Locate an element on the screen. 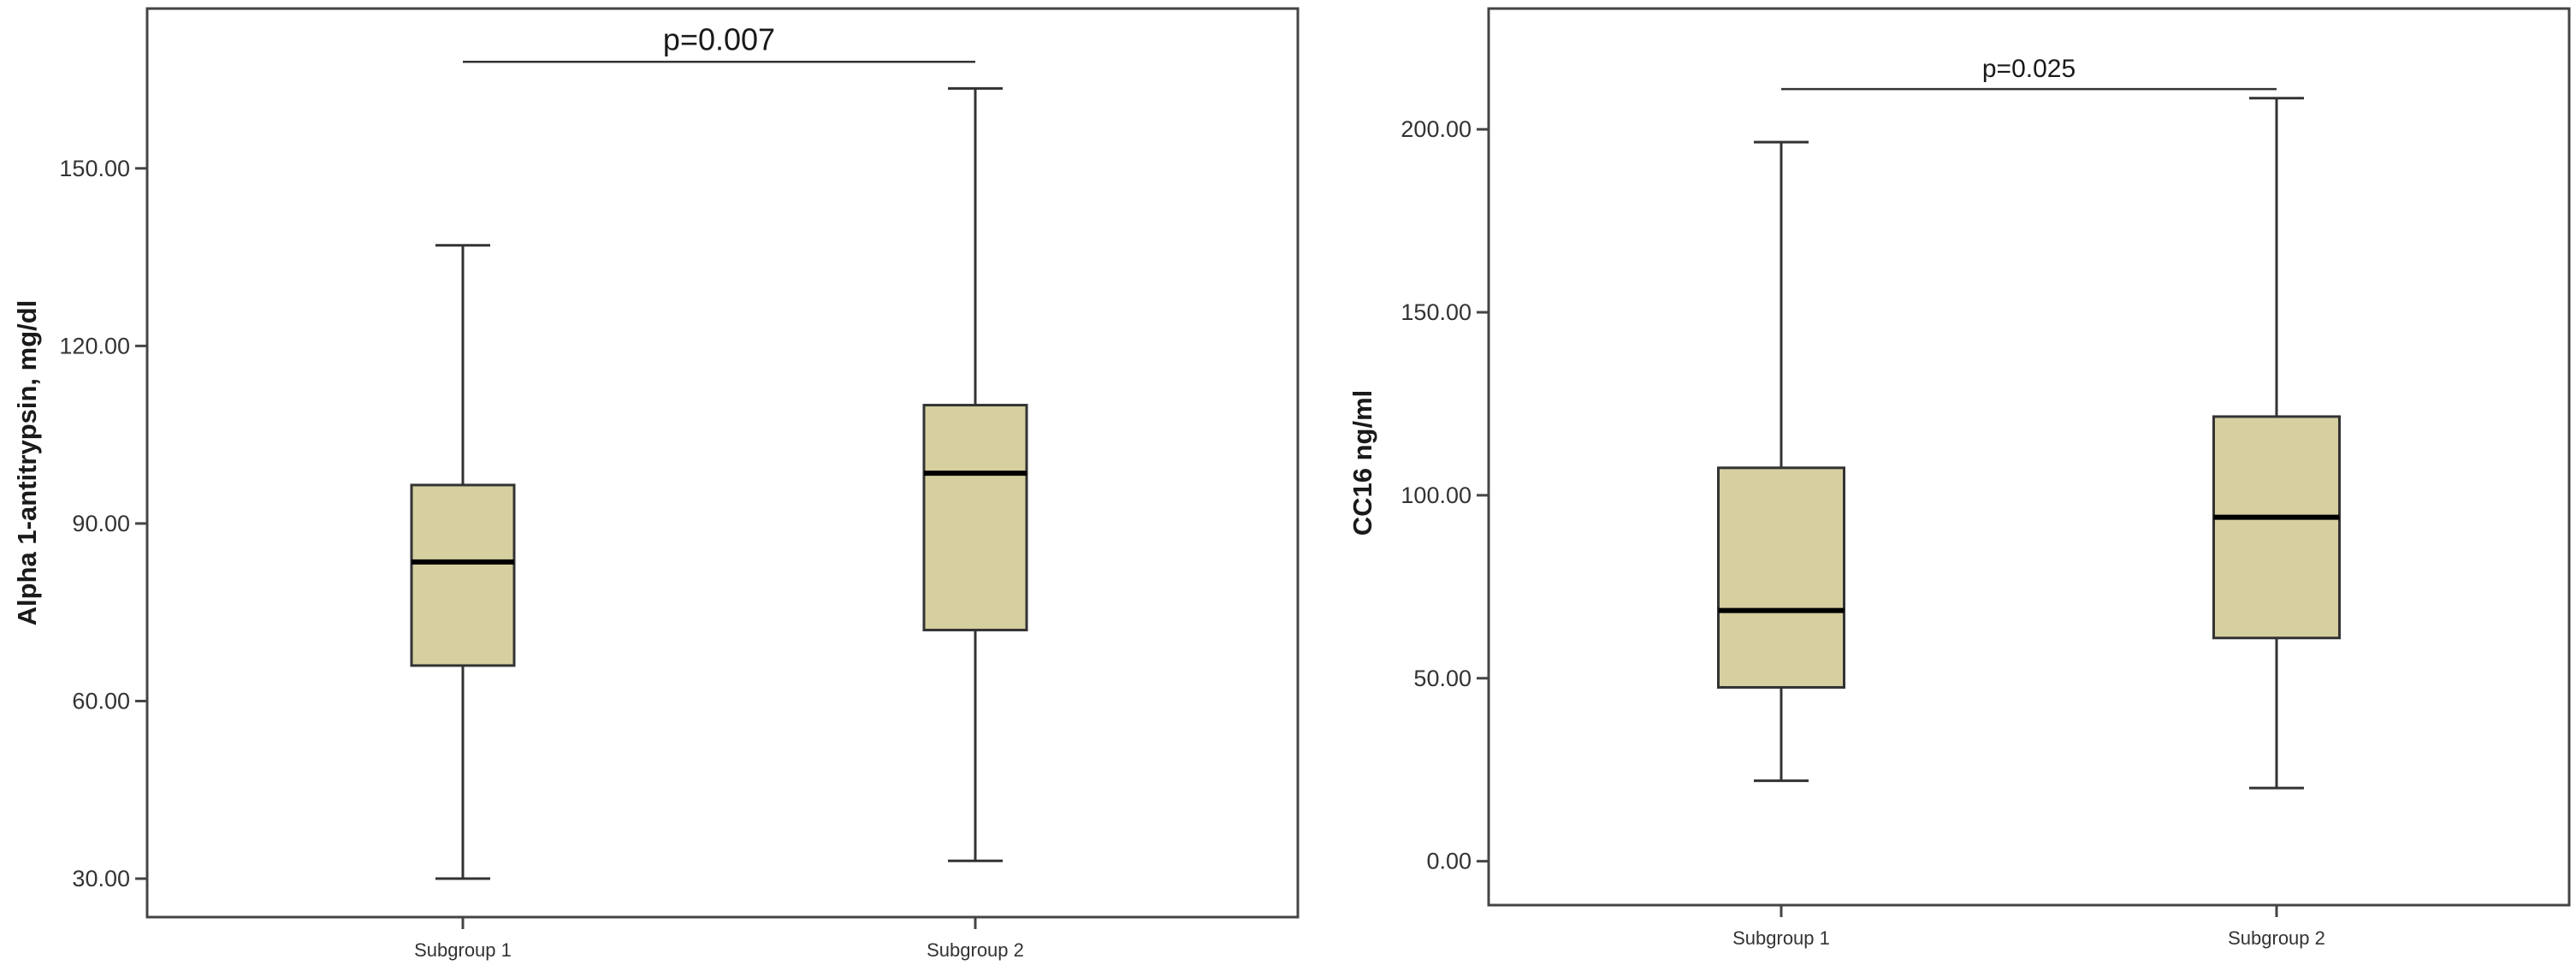 The image size is (2576, 971). y-tick-label: 50.00 is located at coordinates (1442, 678).